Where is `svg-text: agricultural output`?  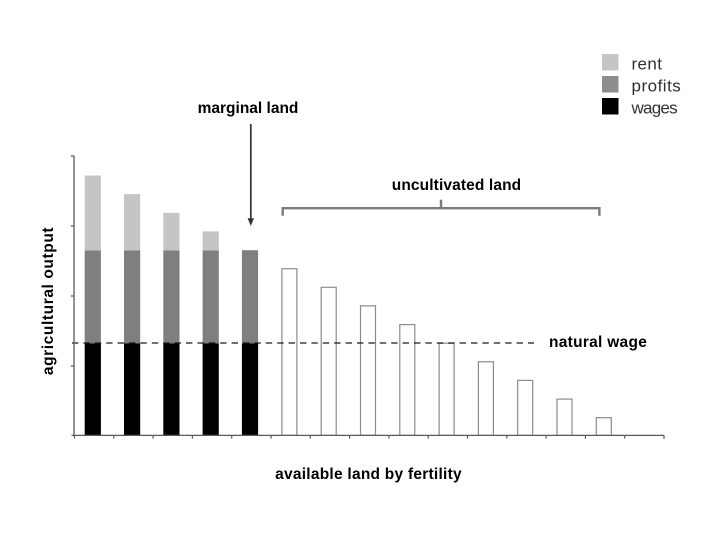 svg-text: agricultural output is located at coordinates (48, 301).